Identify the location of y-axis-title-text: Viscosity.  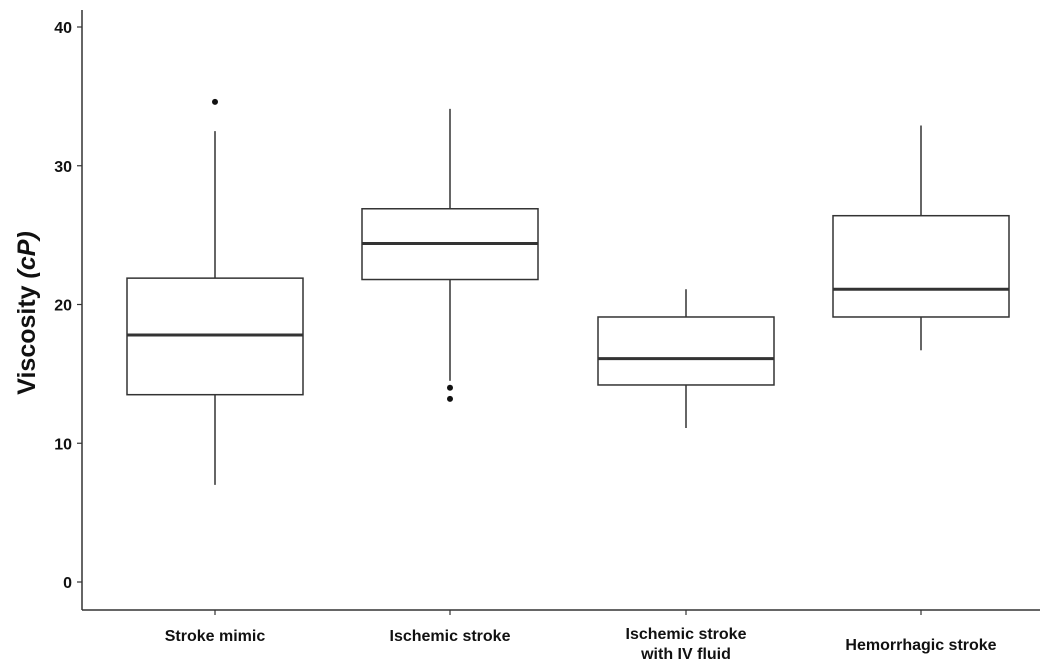
(27, 339).